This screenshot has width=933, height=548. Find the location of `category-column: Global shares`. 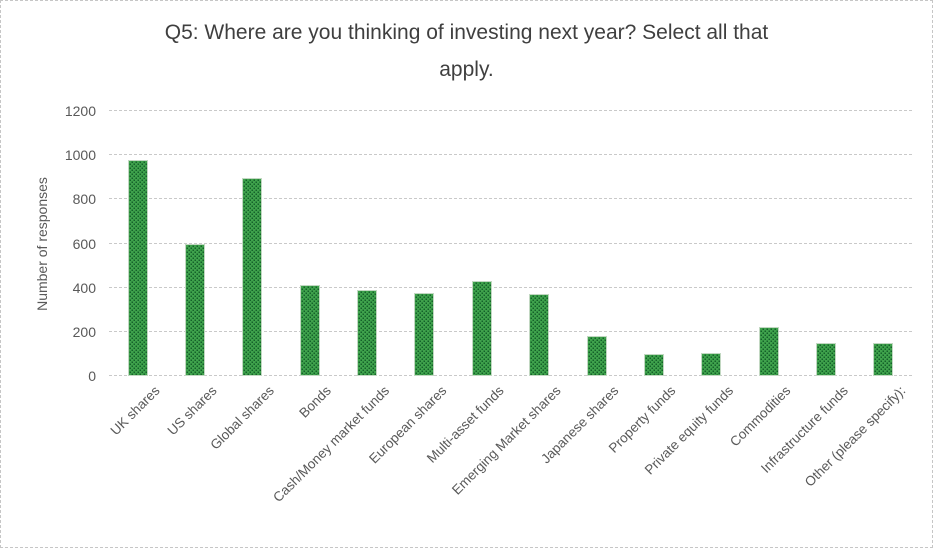

category-column: Global shares is located at coordinates (244, 282).